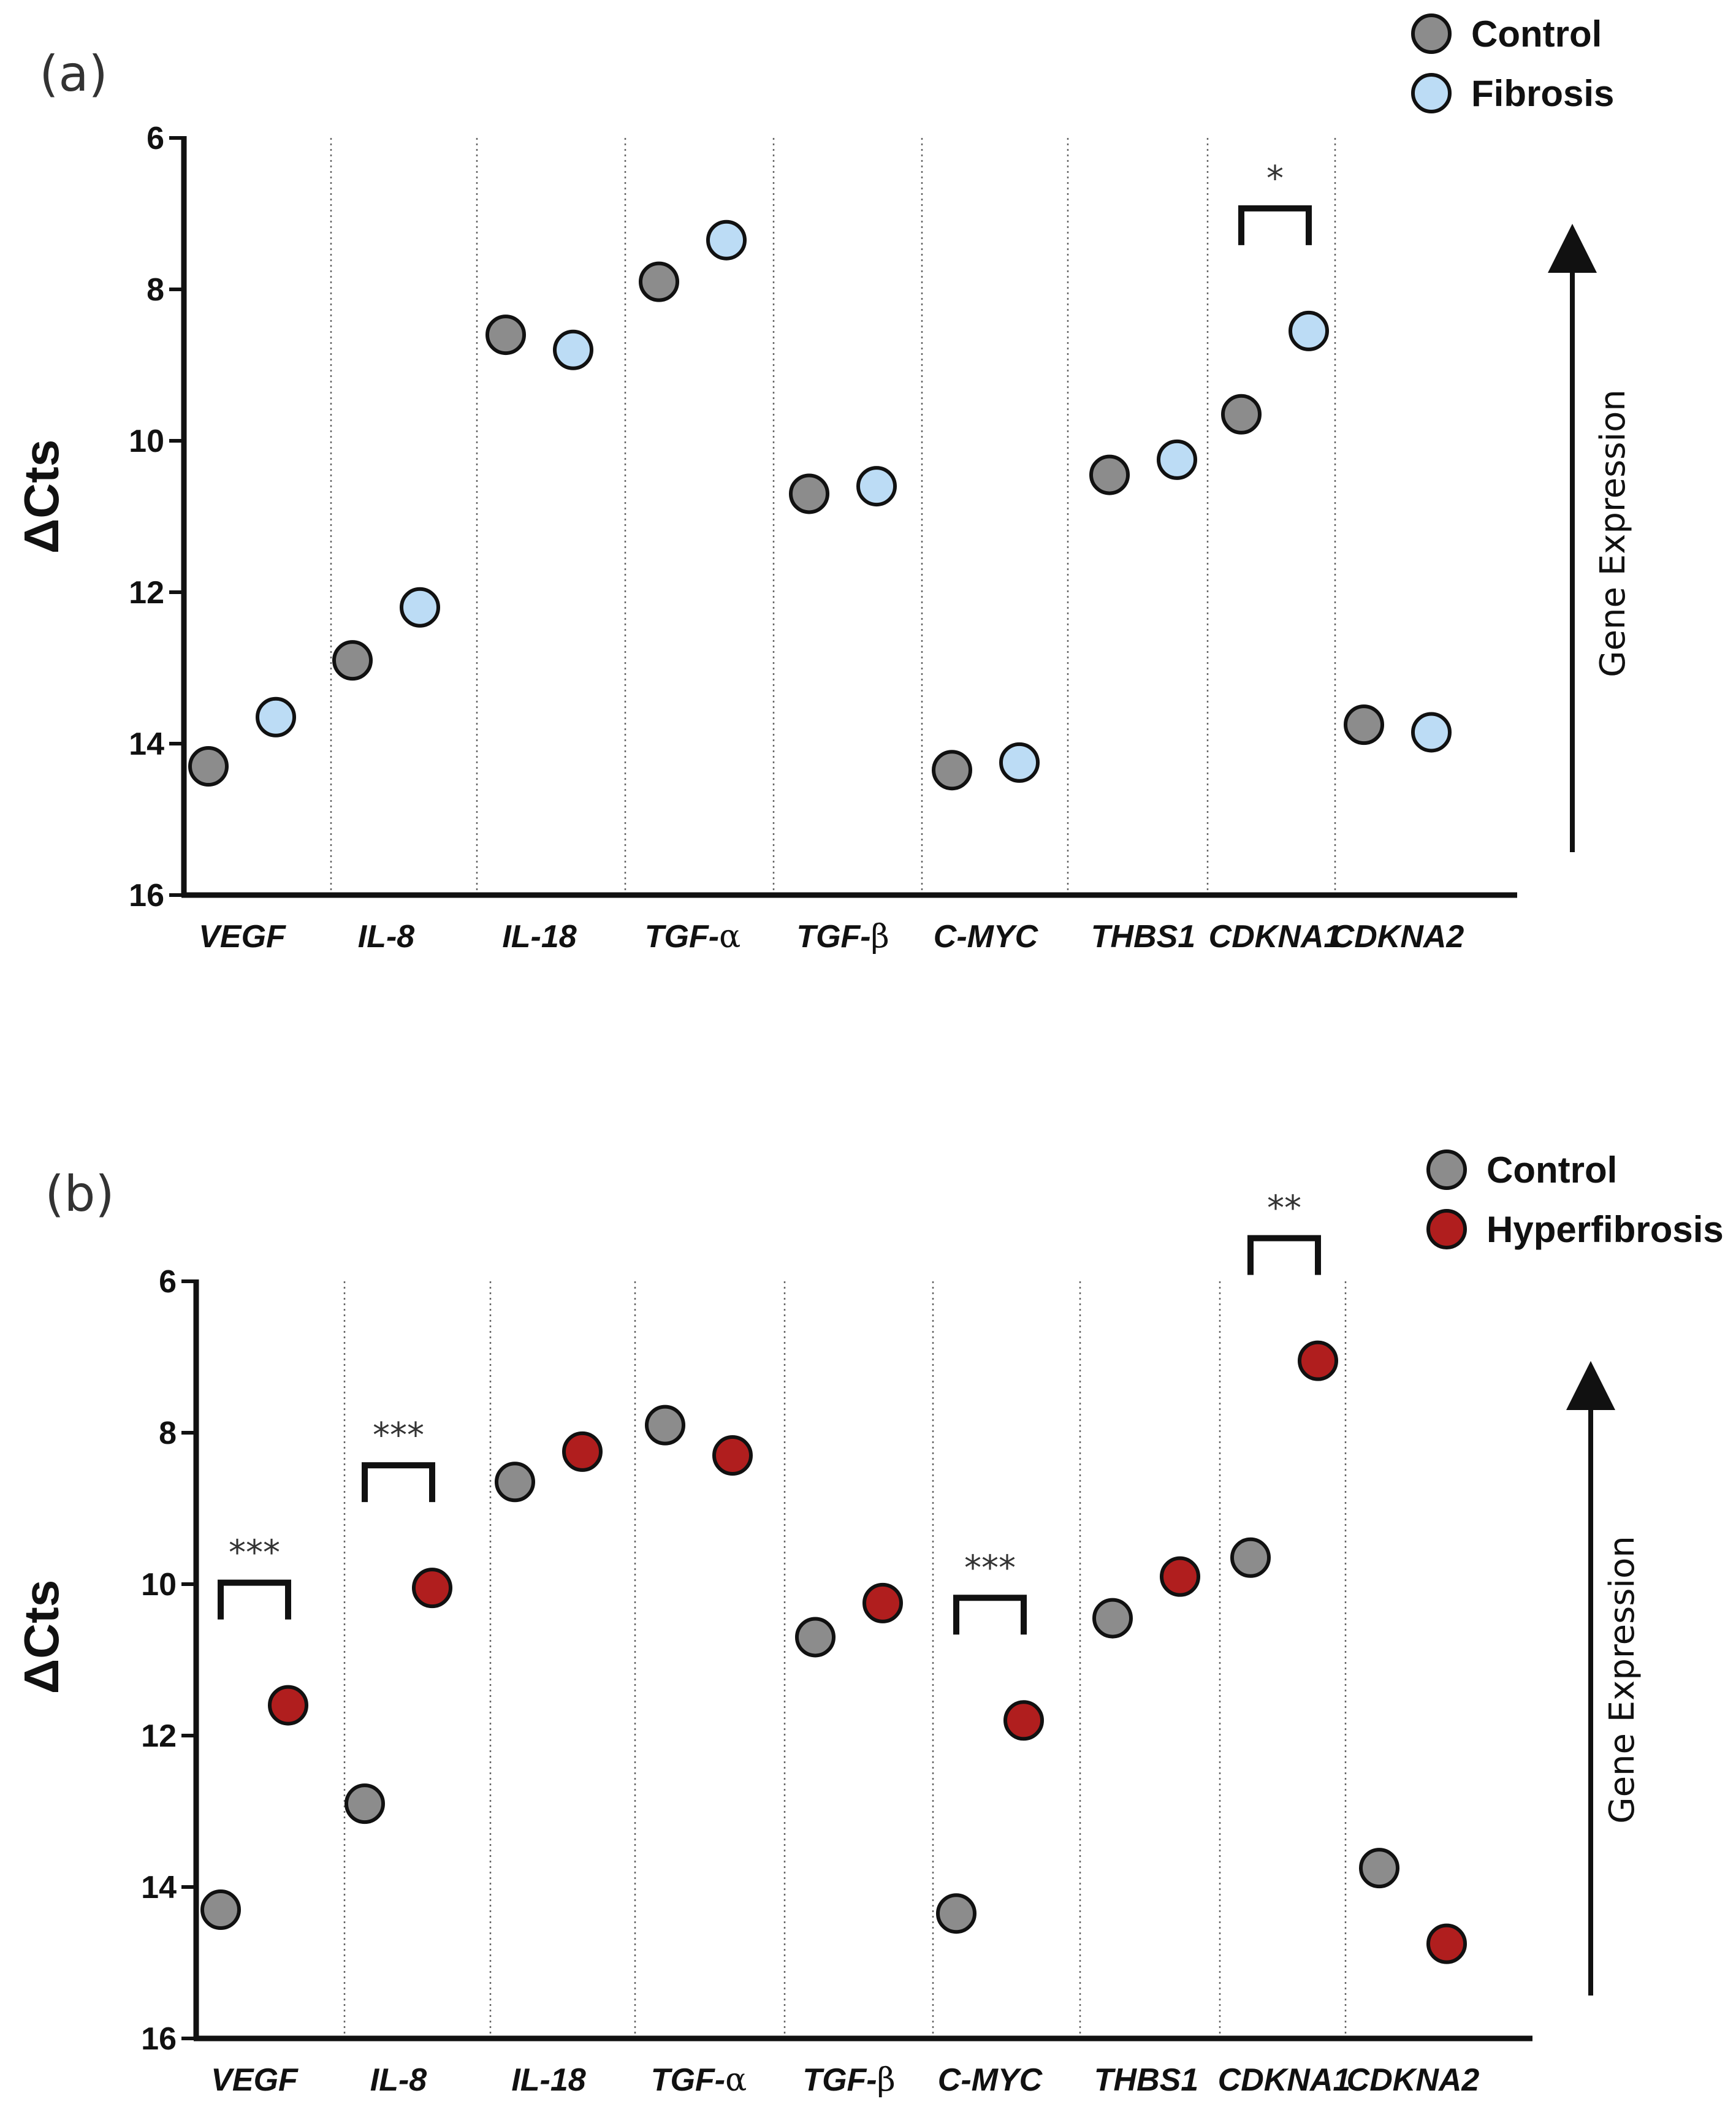 Image resolution: width=1736 pixels, height=2112 pixels. Describe the element at coordinates (1431, 732) in the screenshot. I see `point-fibrosis-cdkna2` at that location.